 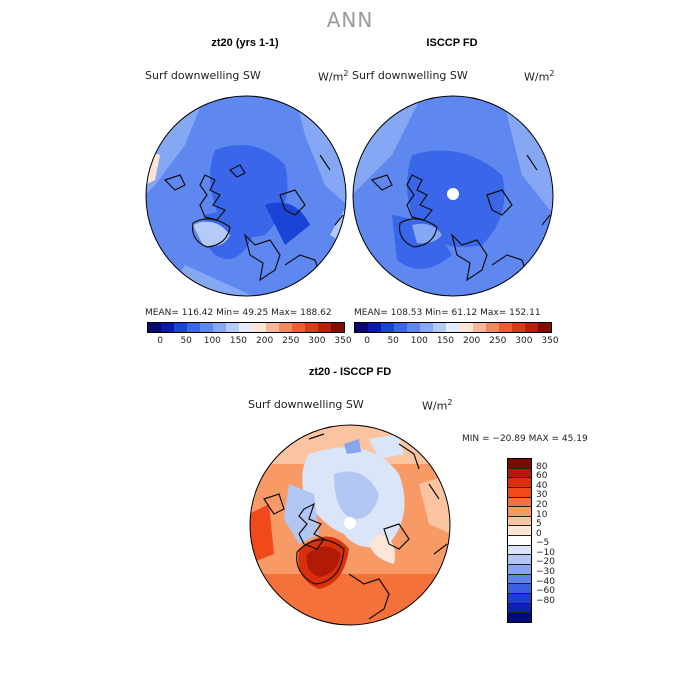 What do you see at coordinates (545, 591) in the screenshot?
I see `colorbar-tick-label: −60` at bounding box center [545, 591].